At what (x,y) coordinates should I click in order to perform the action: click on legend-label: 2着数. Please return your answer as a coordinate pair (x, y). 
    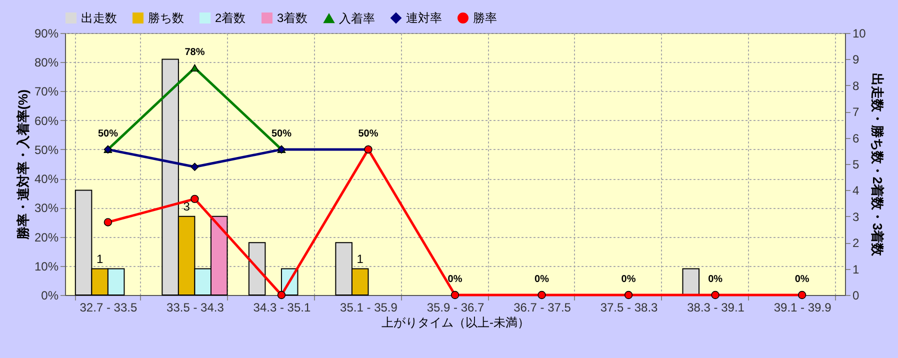
    Looking at the image, I should click on (230, 18).